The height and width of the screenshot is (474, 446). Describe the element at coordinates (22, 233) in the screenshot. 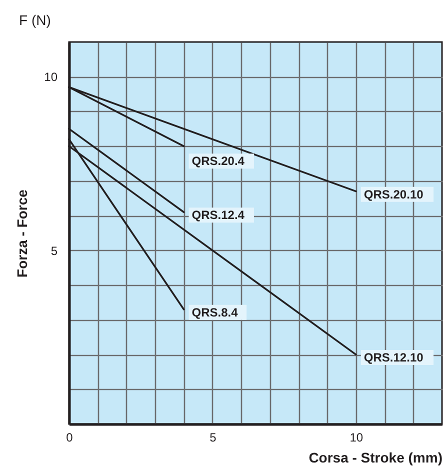

I see `y-axis-title: Forza - Force` at that location.